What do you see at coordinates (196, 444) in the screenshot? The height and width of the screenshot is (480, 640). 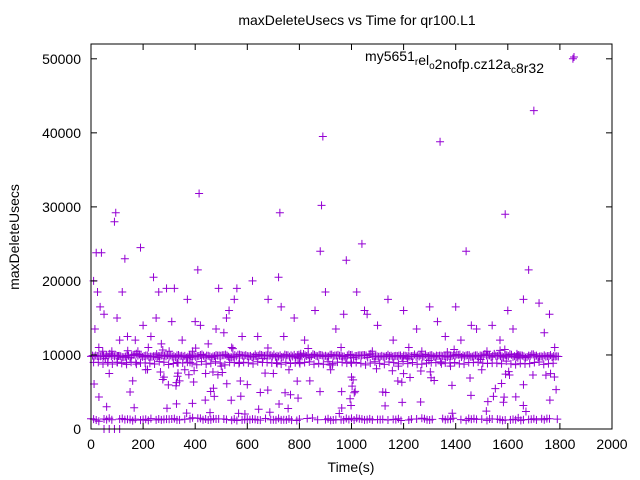 I see `x-tick-label: 400` at bounding box center [196, 444].